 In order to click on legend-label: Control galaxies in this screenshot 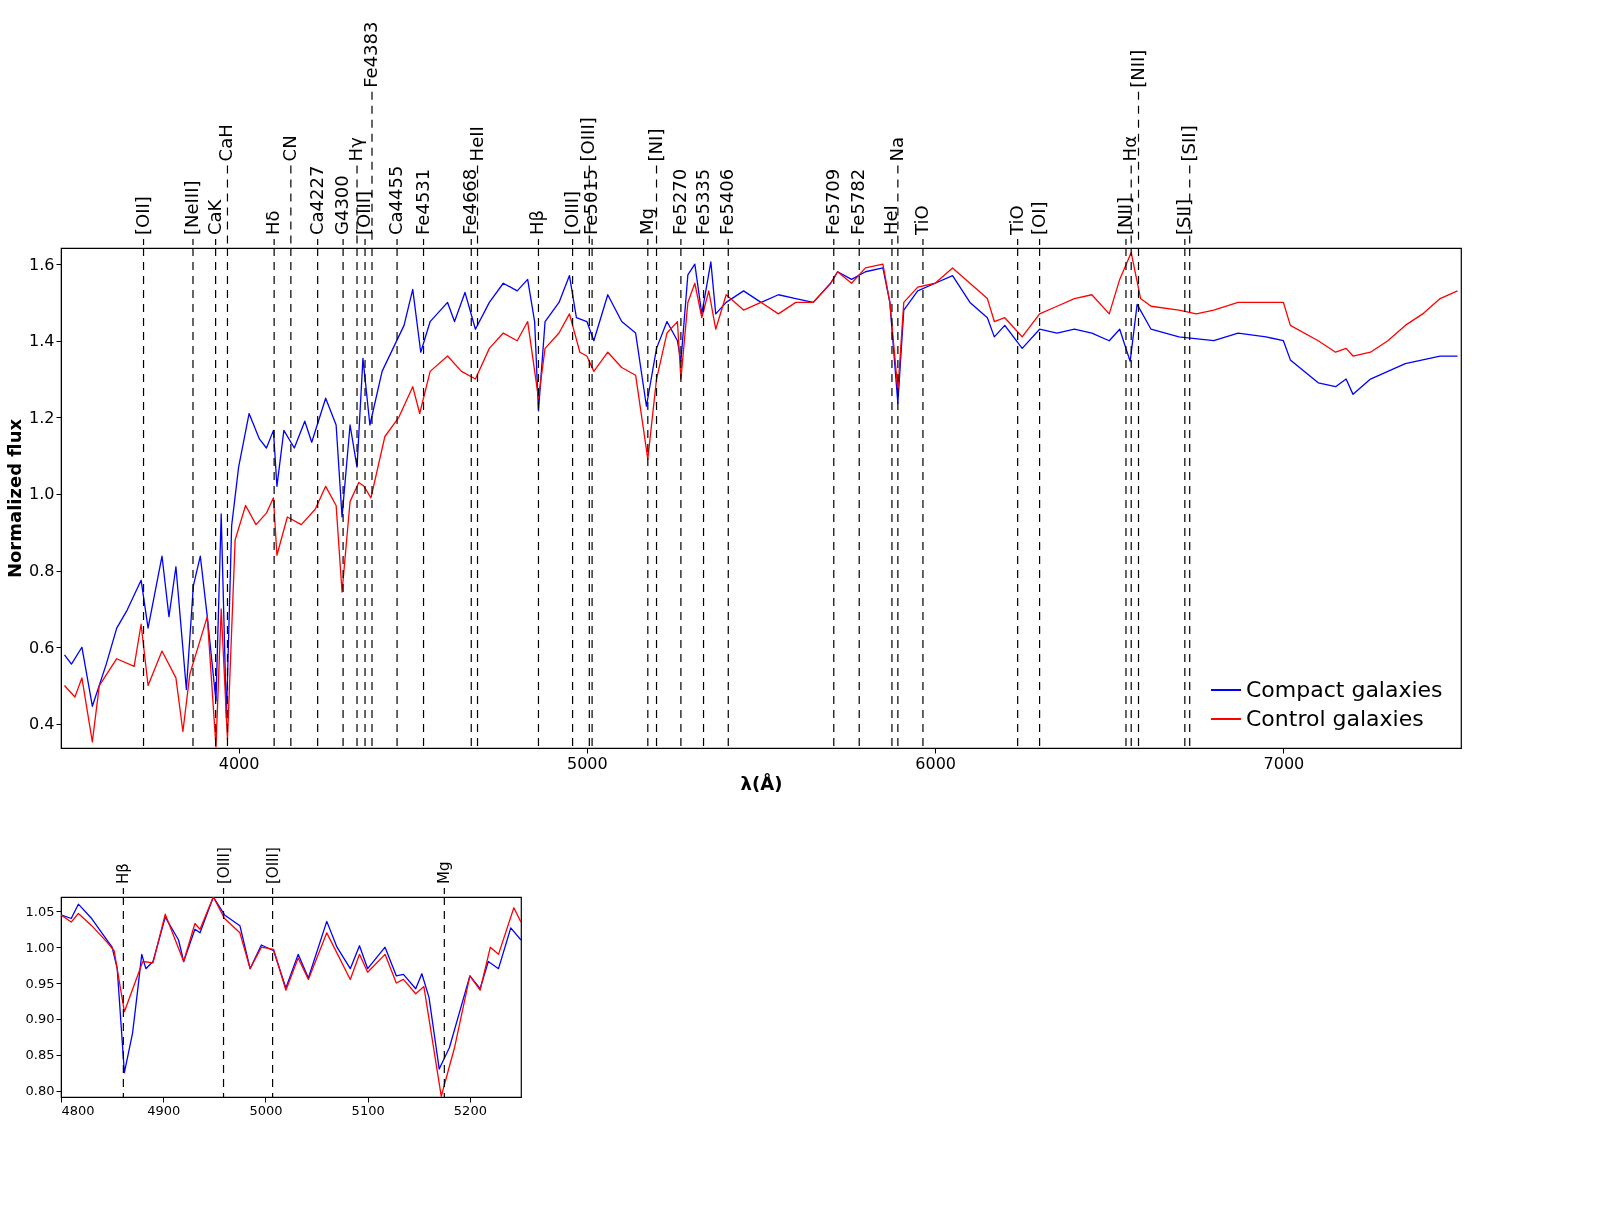, I will do `click(1335, 718)`.